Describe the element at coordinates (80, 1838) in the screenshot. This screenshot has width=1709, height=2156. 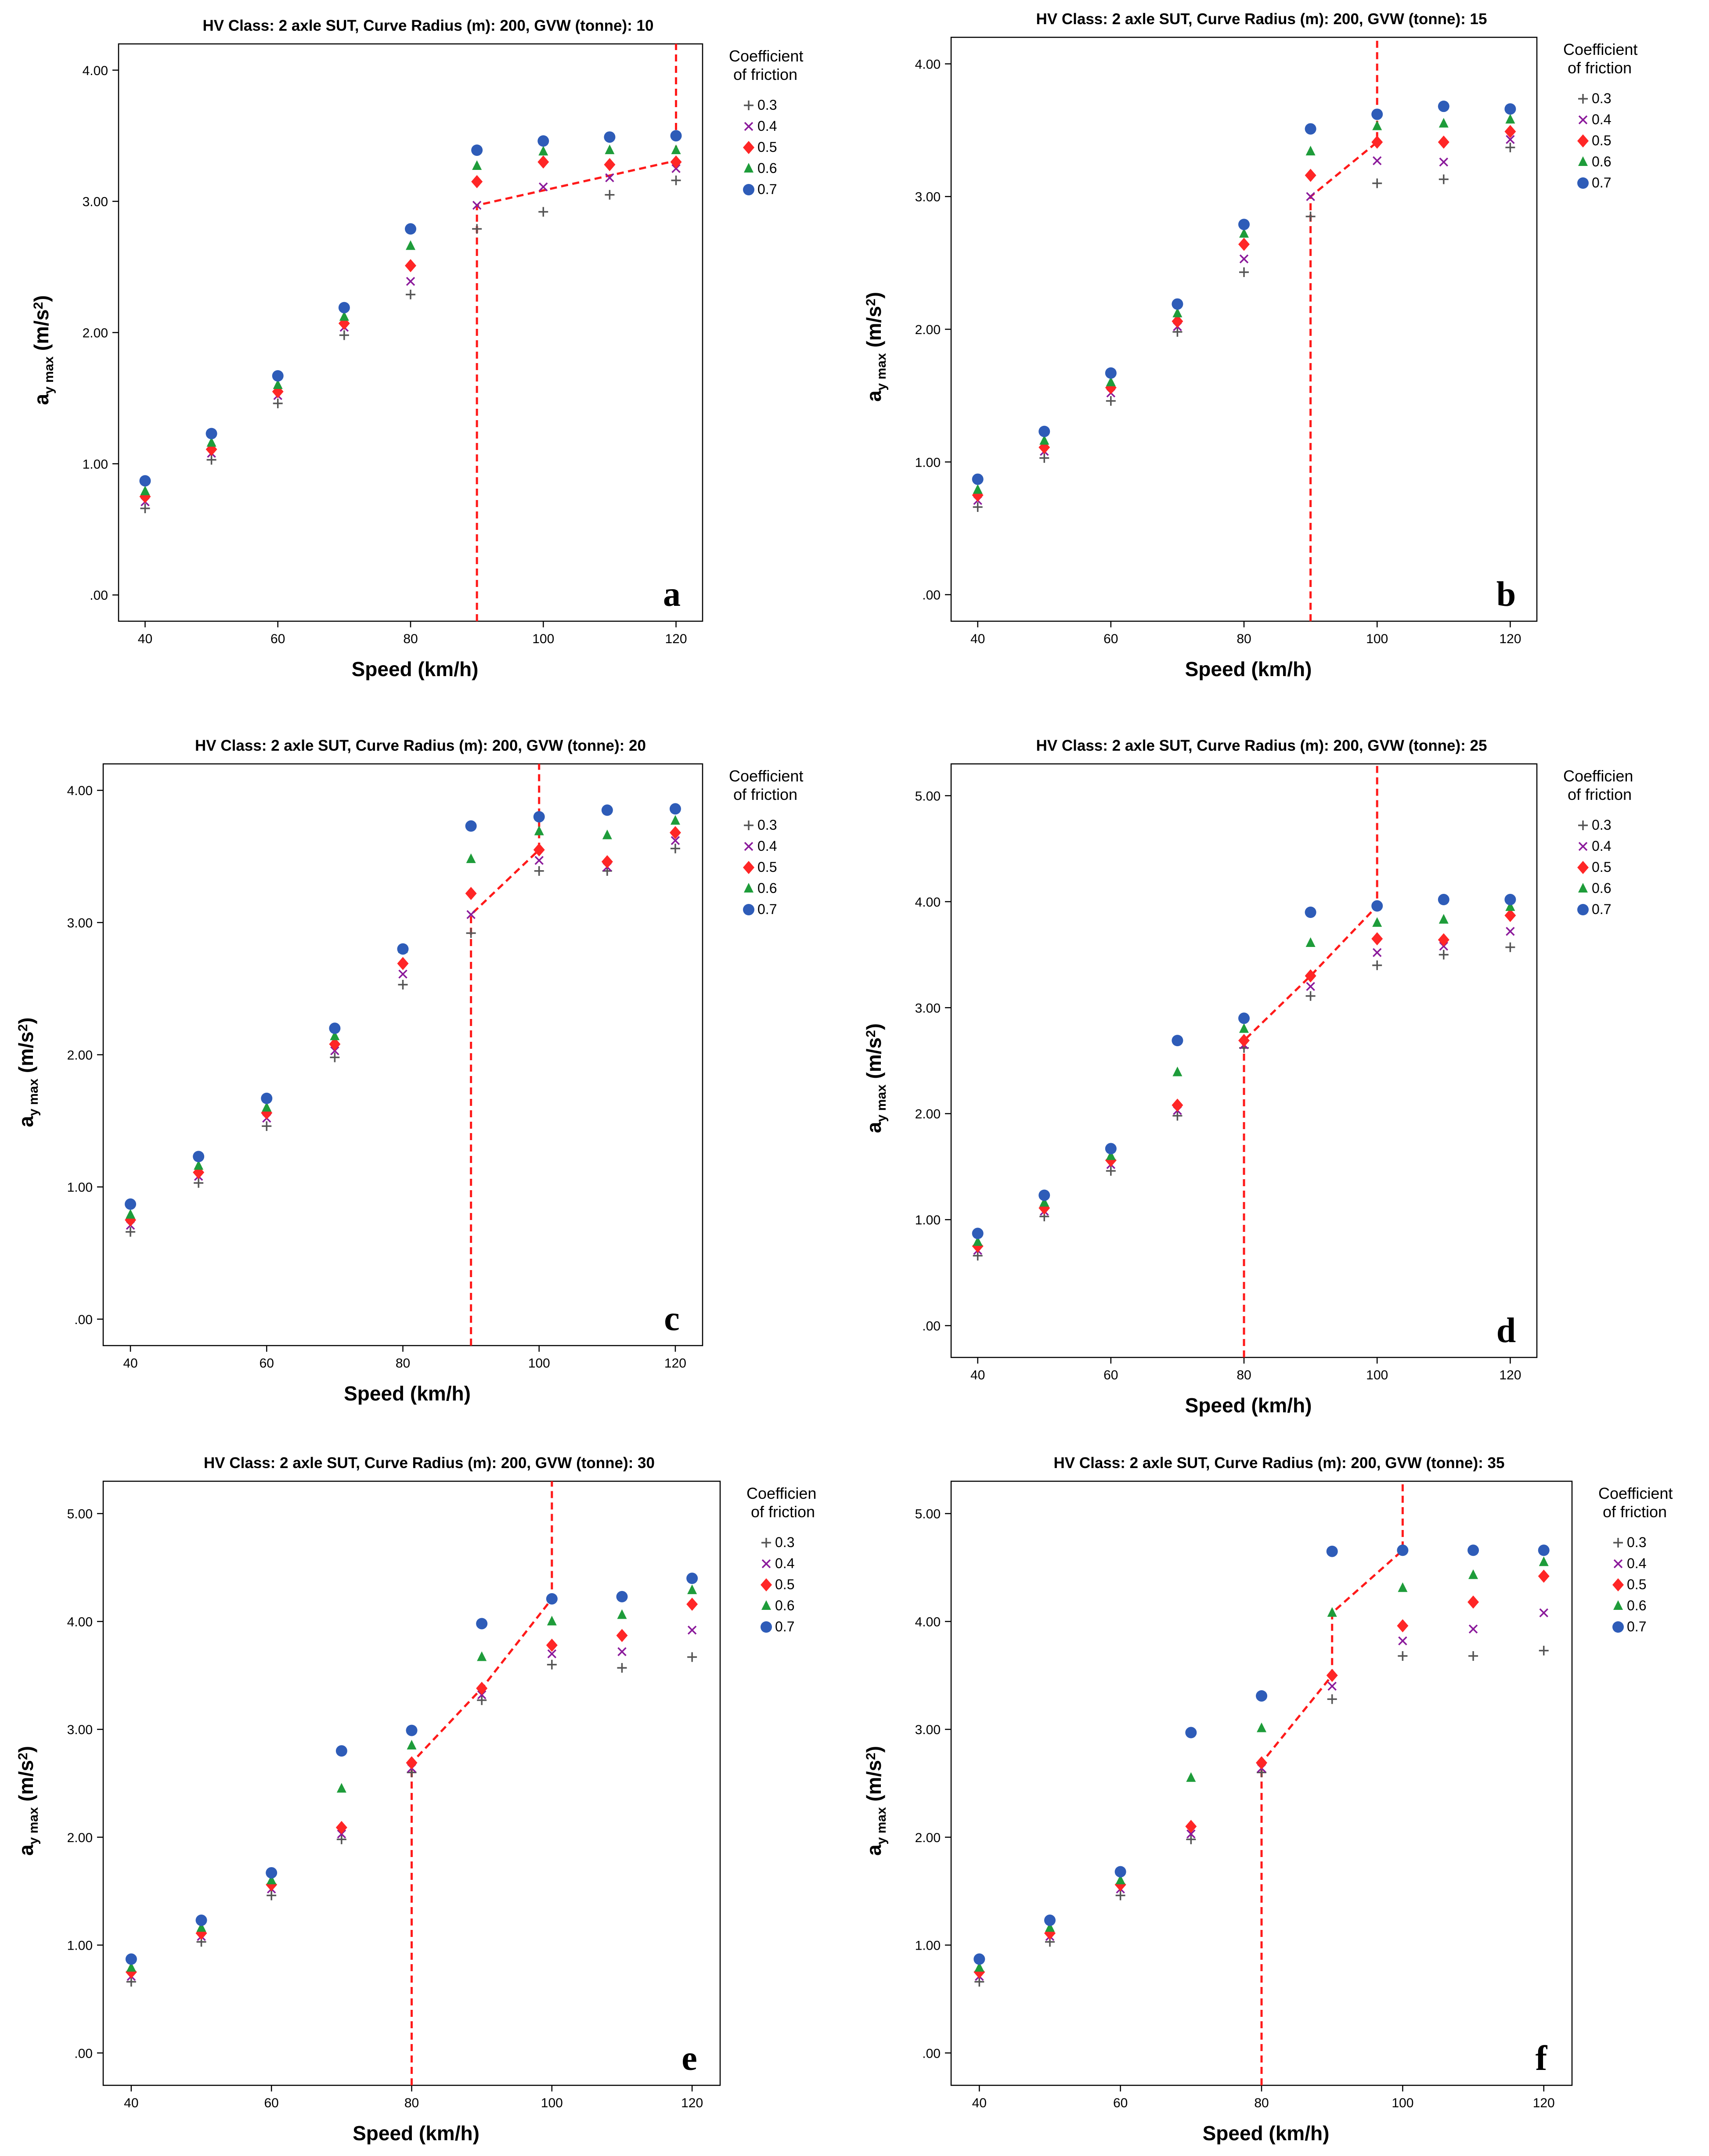
I see `y-tick-label: 2.00` at that location.